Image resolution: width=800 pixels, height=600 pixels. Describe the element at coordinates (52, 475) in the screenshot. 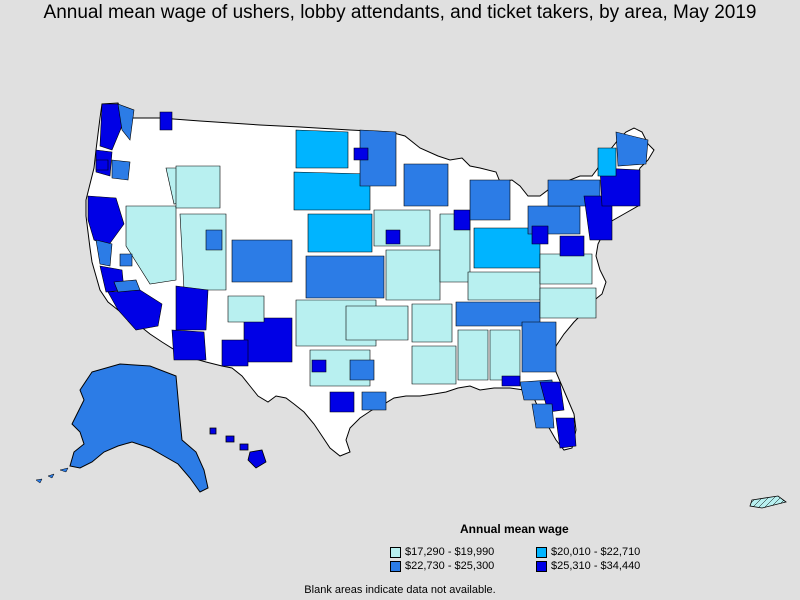

I see `aleutian-islands` at that location.